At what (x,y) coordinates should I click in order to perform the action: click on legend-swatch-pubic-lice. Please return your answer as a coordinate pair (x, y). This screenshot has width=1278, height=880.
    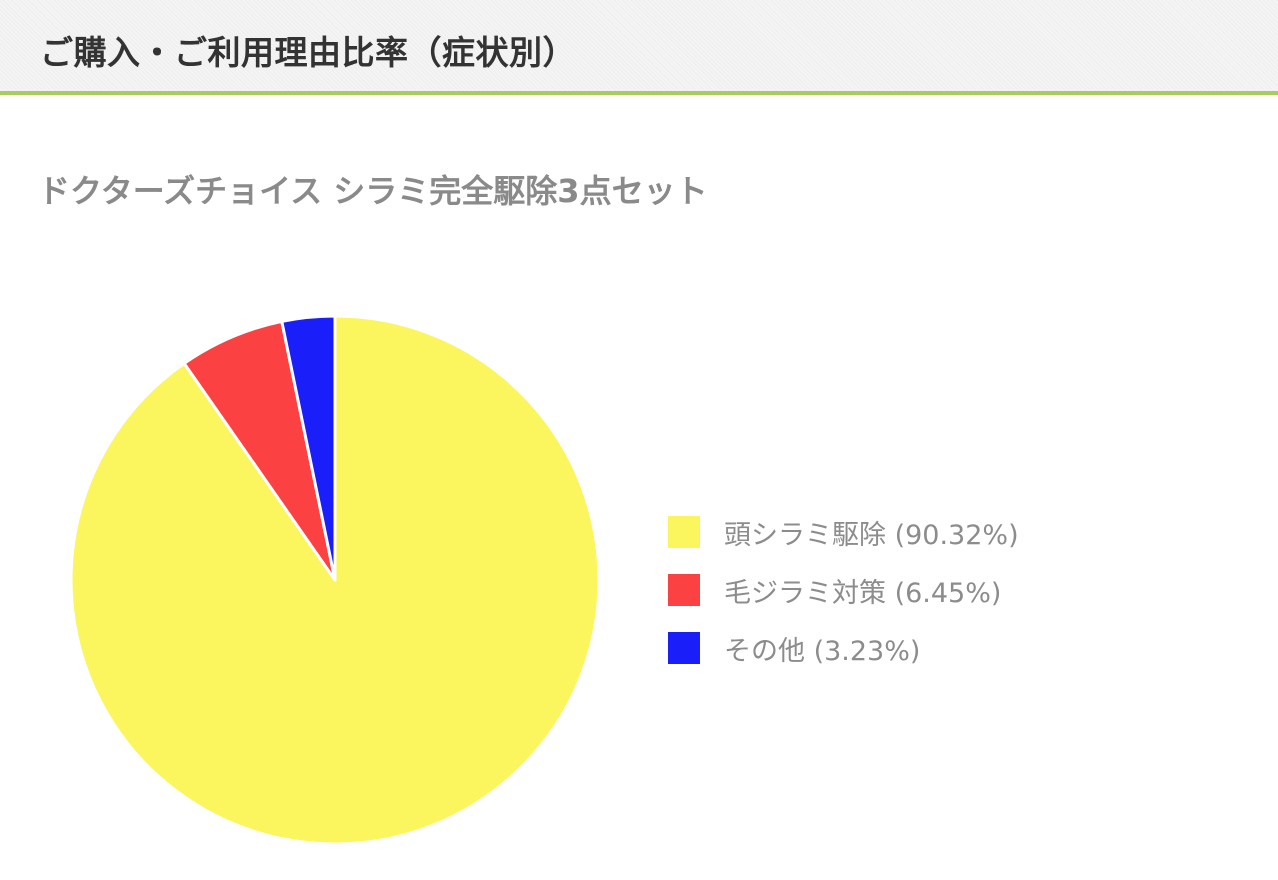
    Looking at the image, I should click on (684, 590).